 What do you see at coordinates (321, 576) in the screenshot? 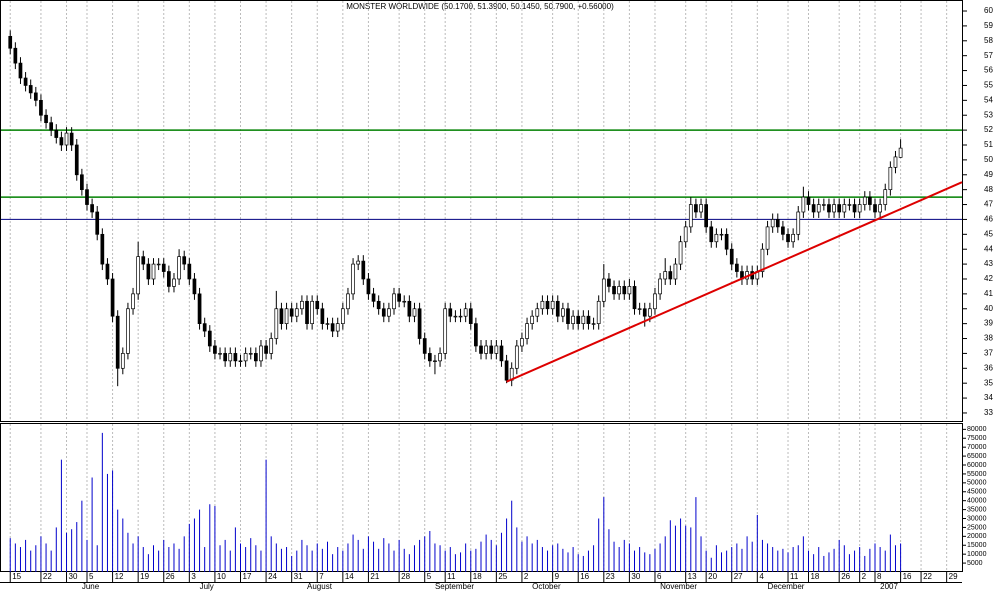
I see `x-tick-label: 7` at bounding box center [321, 576].